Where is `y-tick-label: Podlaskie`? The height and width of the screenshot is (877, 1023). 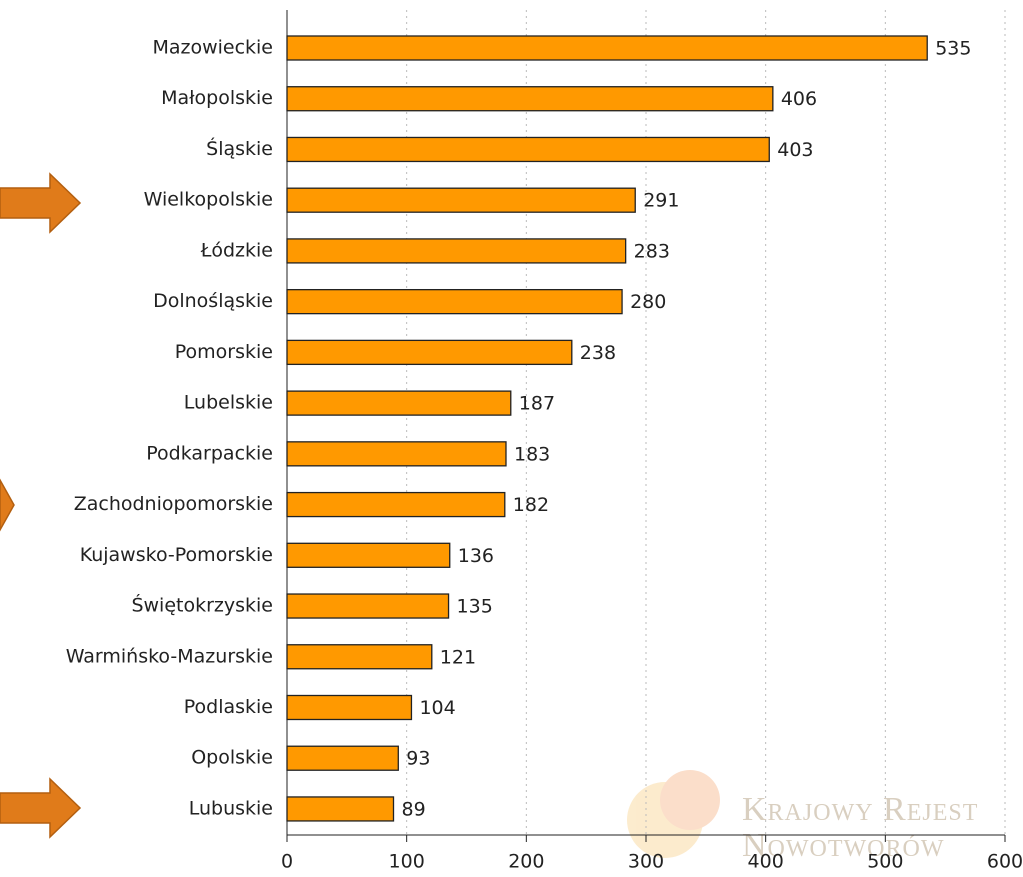 y-tick-label: Podlaskie is located at coordinates (228, 707).